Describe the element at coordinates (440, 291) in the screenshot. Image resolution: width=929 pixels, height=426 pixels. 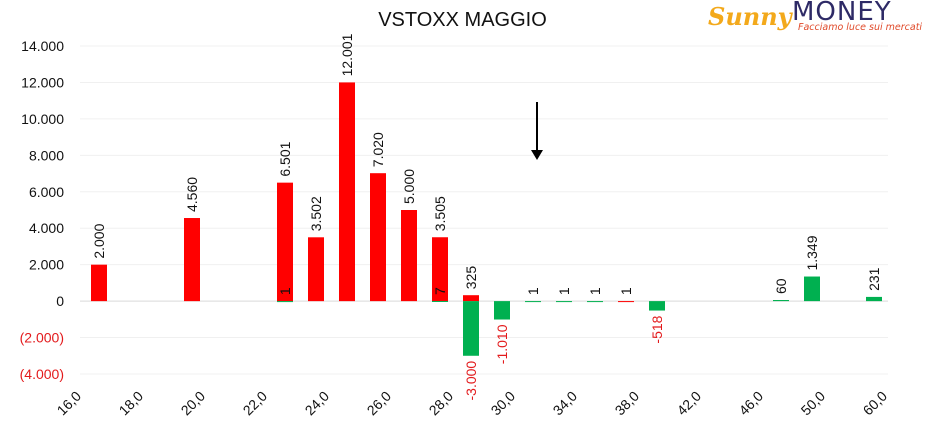
I see `data-label: 7` at that location.